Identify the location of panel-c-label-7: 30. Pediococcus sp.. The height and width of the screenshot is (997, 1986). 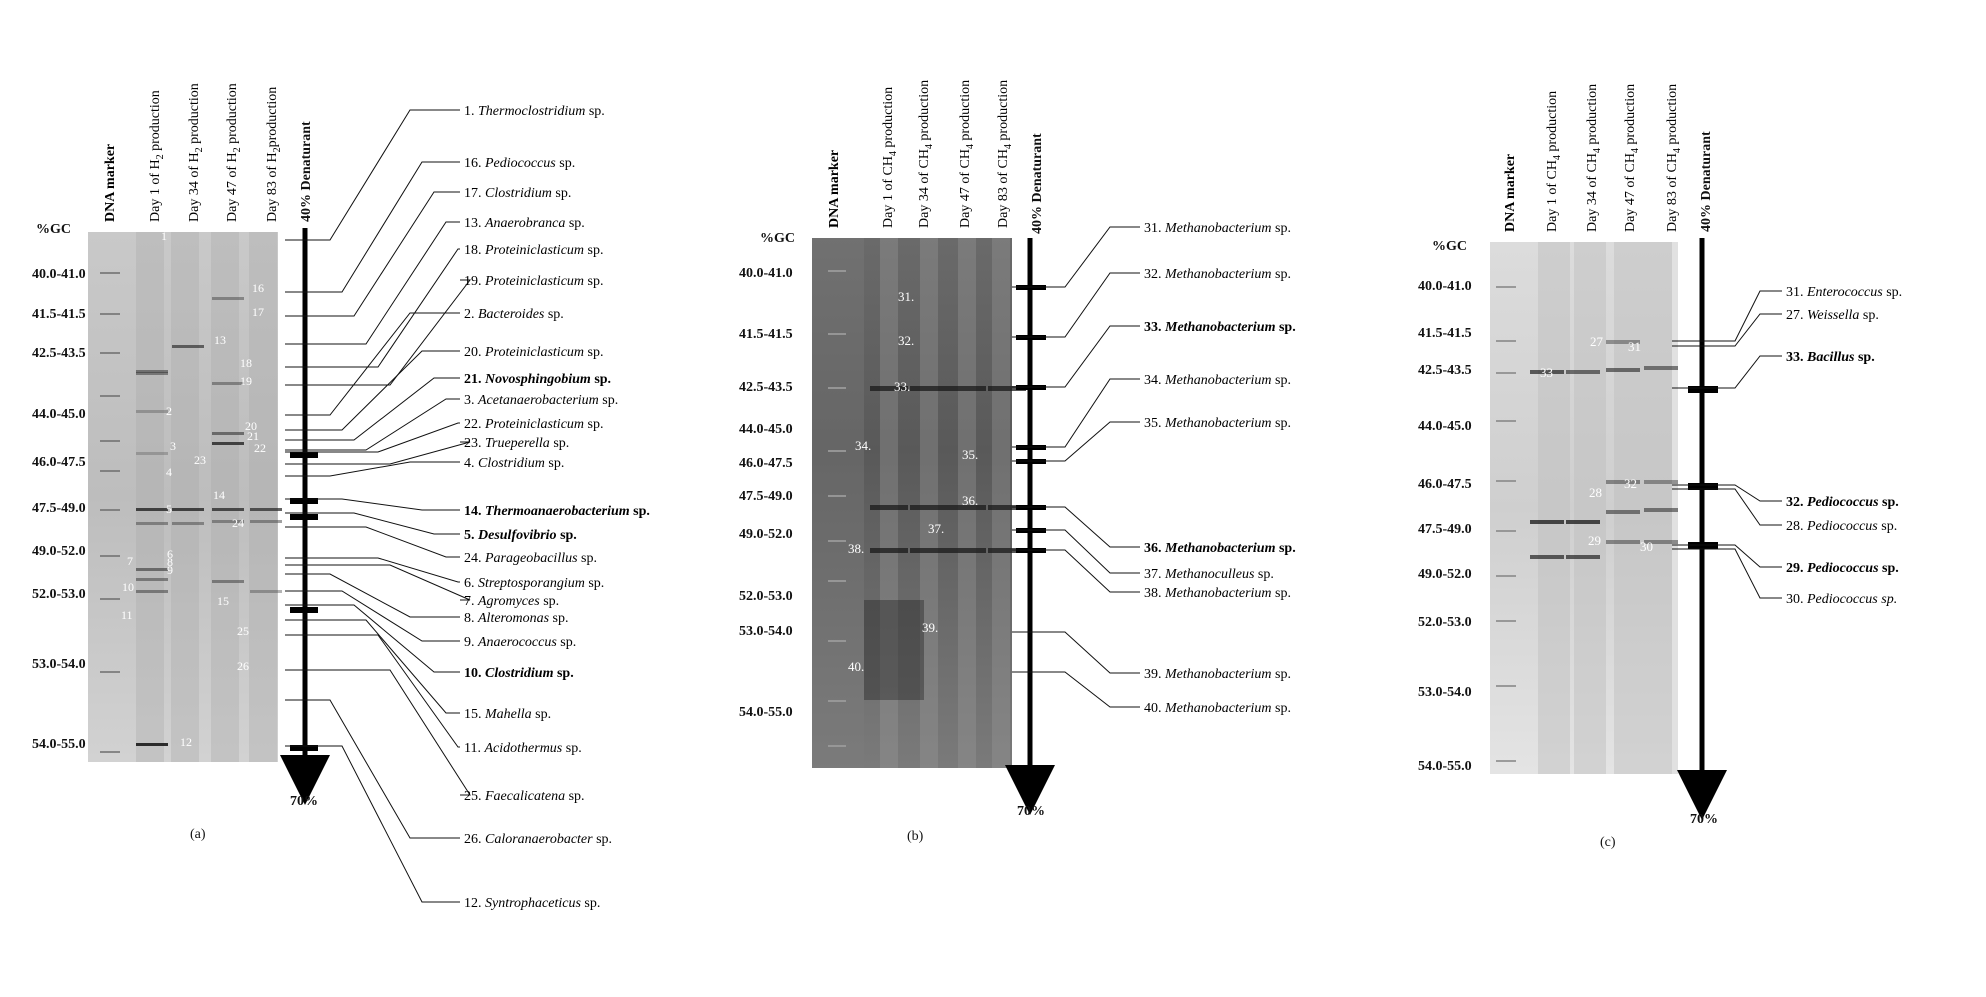
(1841, 599).